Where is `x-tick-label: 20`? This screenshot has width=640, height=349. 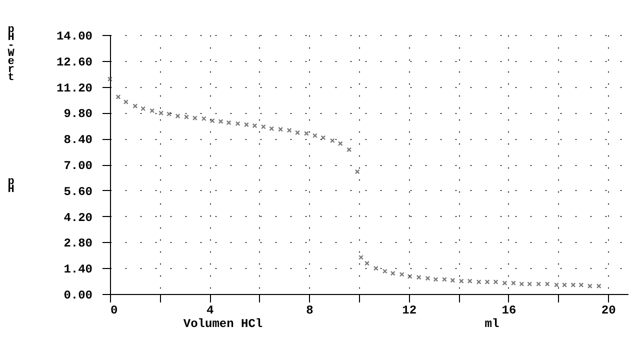
x-tick-label: 20 is located at coordinates (608, 311).